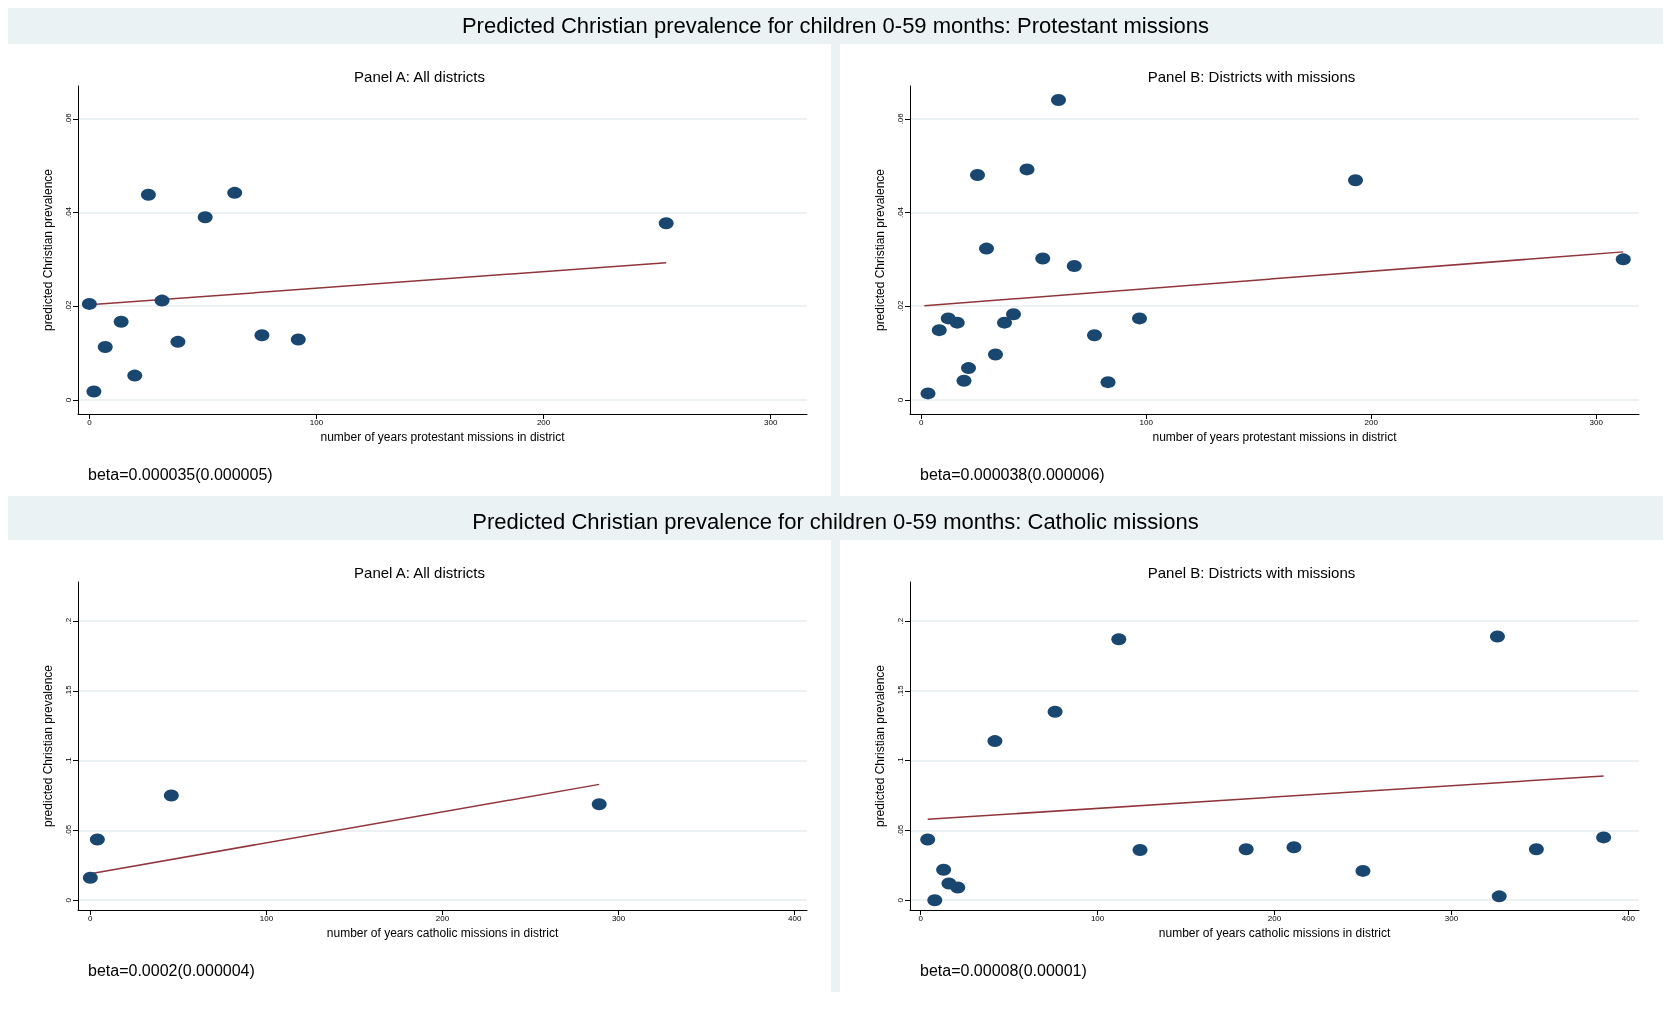 The width and height of the screenshot is (1671, 1035). I want to click on chart-subtitle: Predicted Christian prevalence for children 0-59 months: Catholic missions, so click(835, 522).